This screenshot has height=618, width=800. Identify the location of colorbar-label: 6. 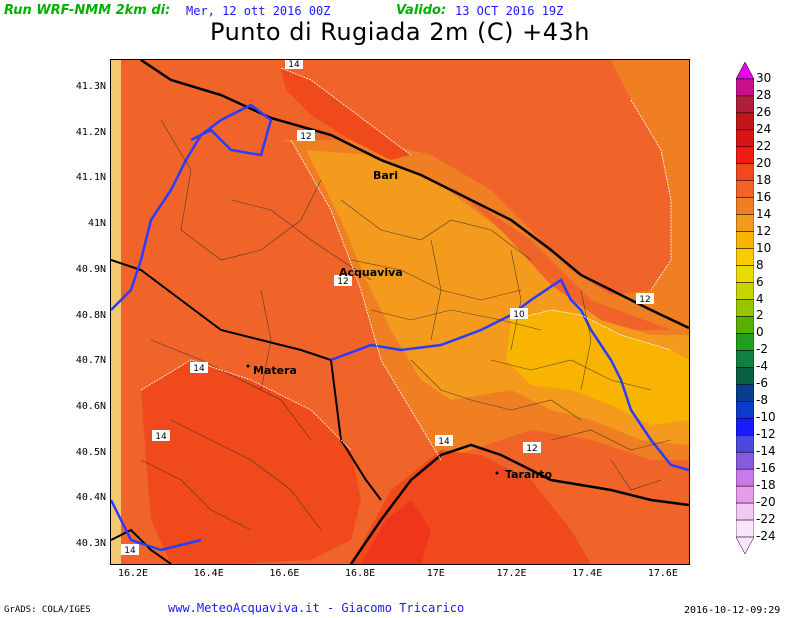
(760, 281).